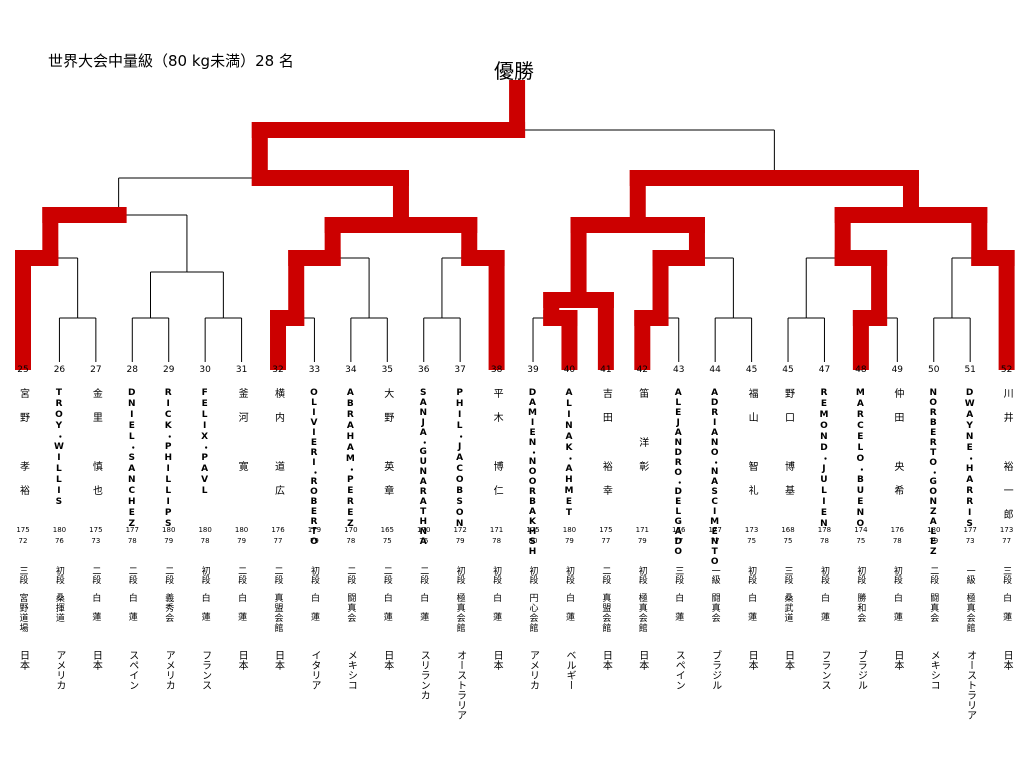  What do you see at coordinates (970, 530) in the screenshot?
I see `player-height: 177` at bounding box center [970, 530].